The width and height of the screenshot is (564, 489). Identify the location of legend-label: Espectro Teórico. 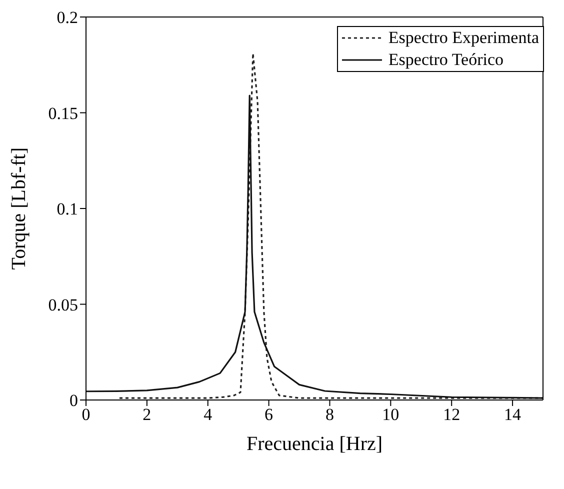
(446, 60).